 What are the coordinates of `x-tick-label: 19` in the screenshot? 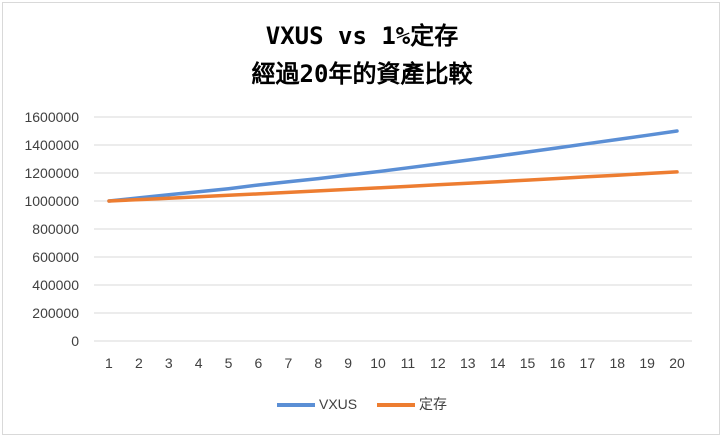 It's located at (647, 363).